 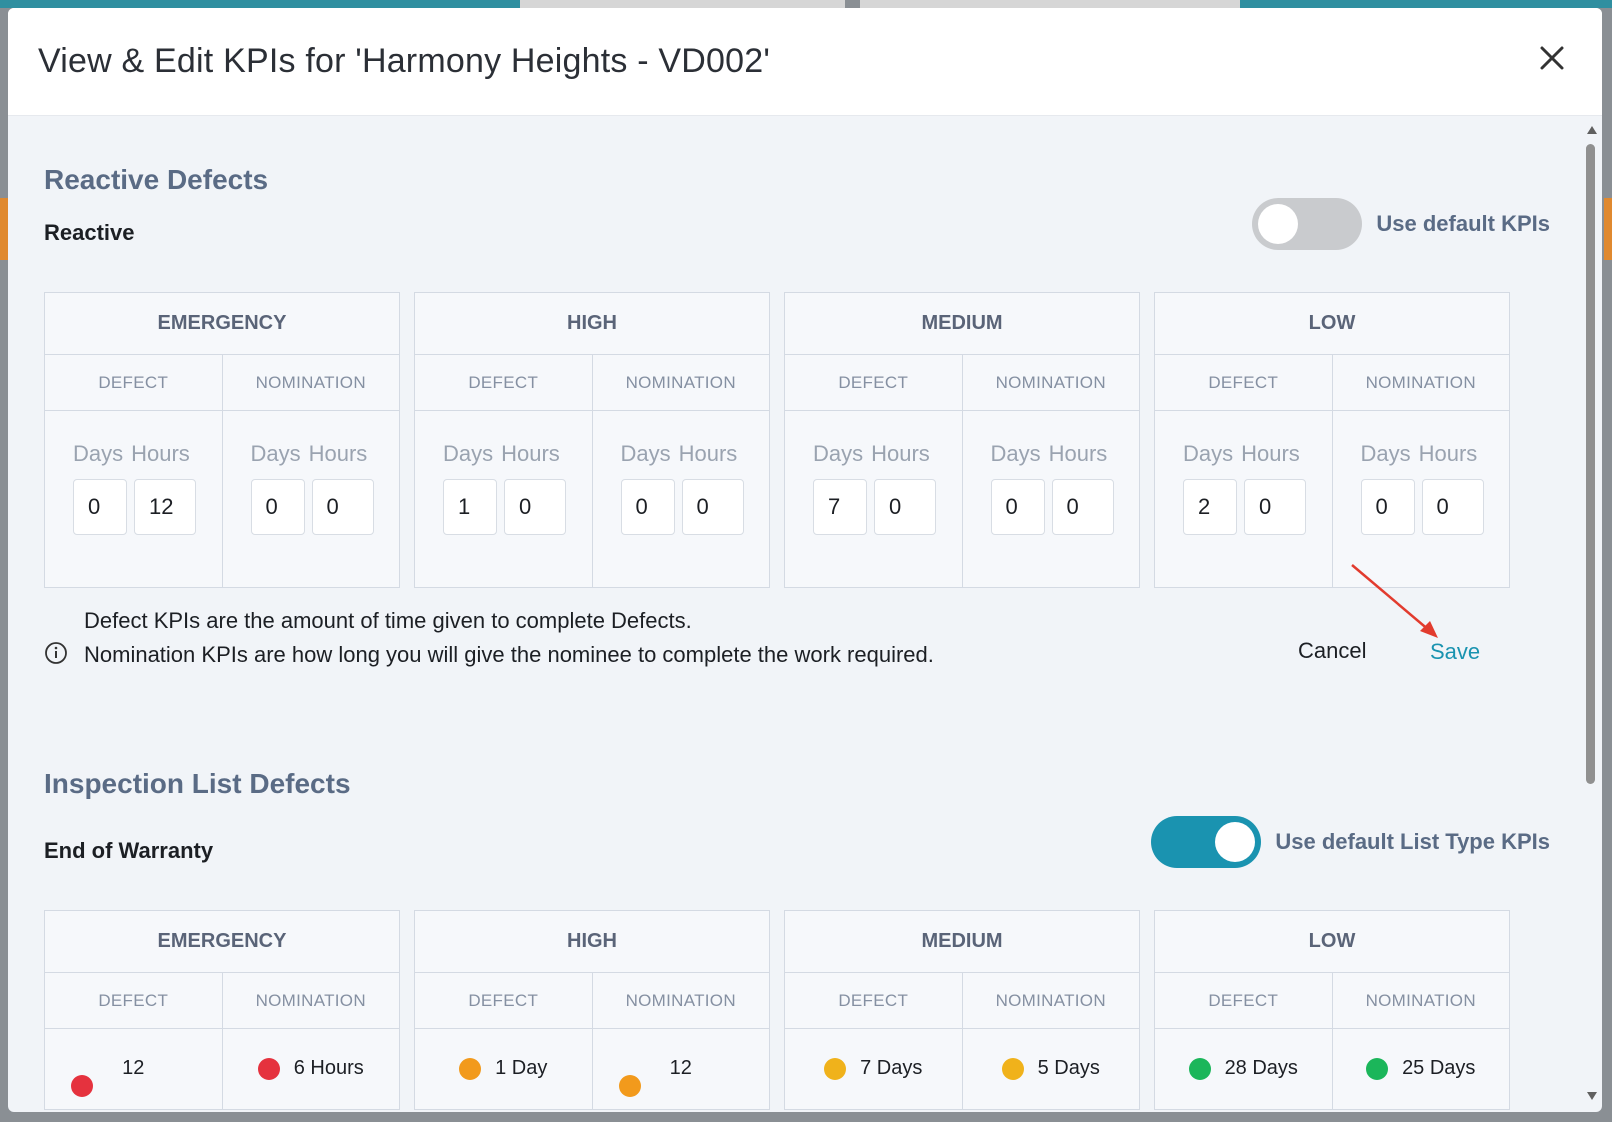 I want to click on kpi-cells: 7 Days 5 Days, so click(x=962, y=1069).